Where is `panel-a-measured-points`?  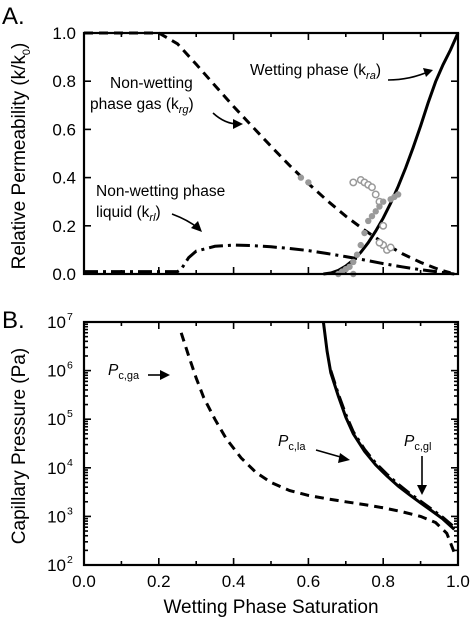
panel-a-measured-points is located at coordinates (349, 226).